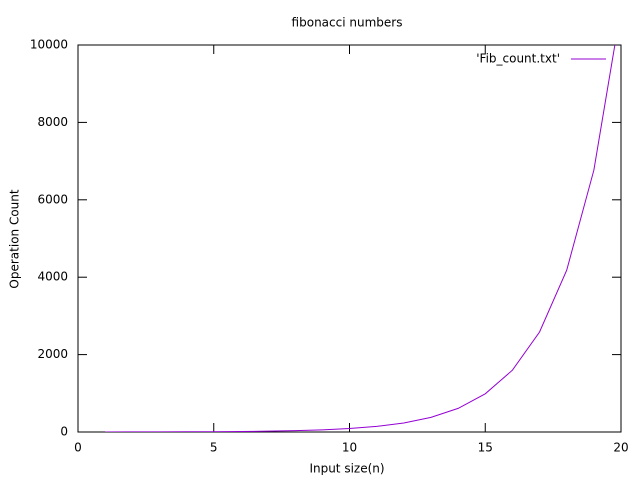  What do you see at coordinates (49, 45) in the screenshot?
I see `y-tick-label: 10000` at bounding box center [49, 45].